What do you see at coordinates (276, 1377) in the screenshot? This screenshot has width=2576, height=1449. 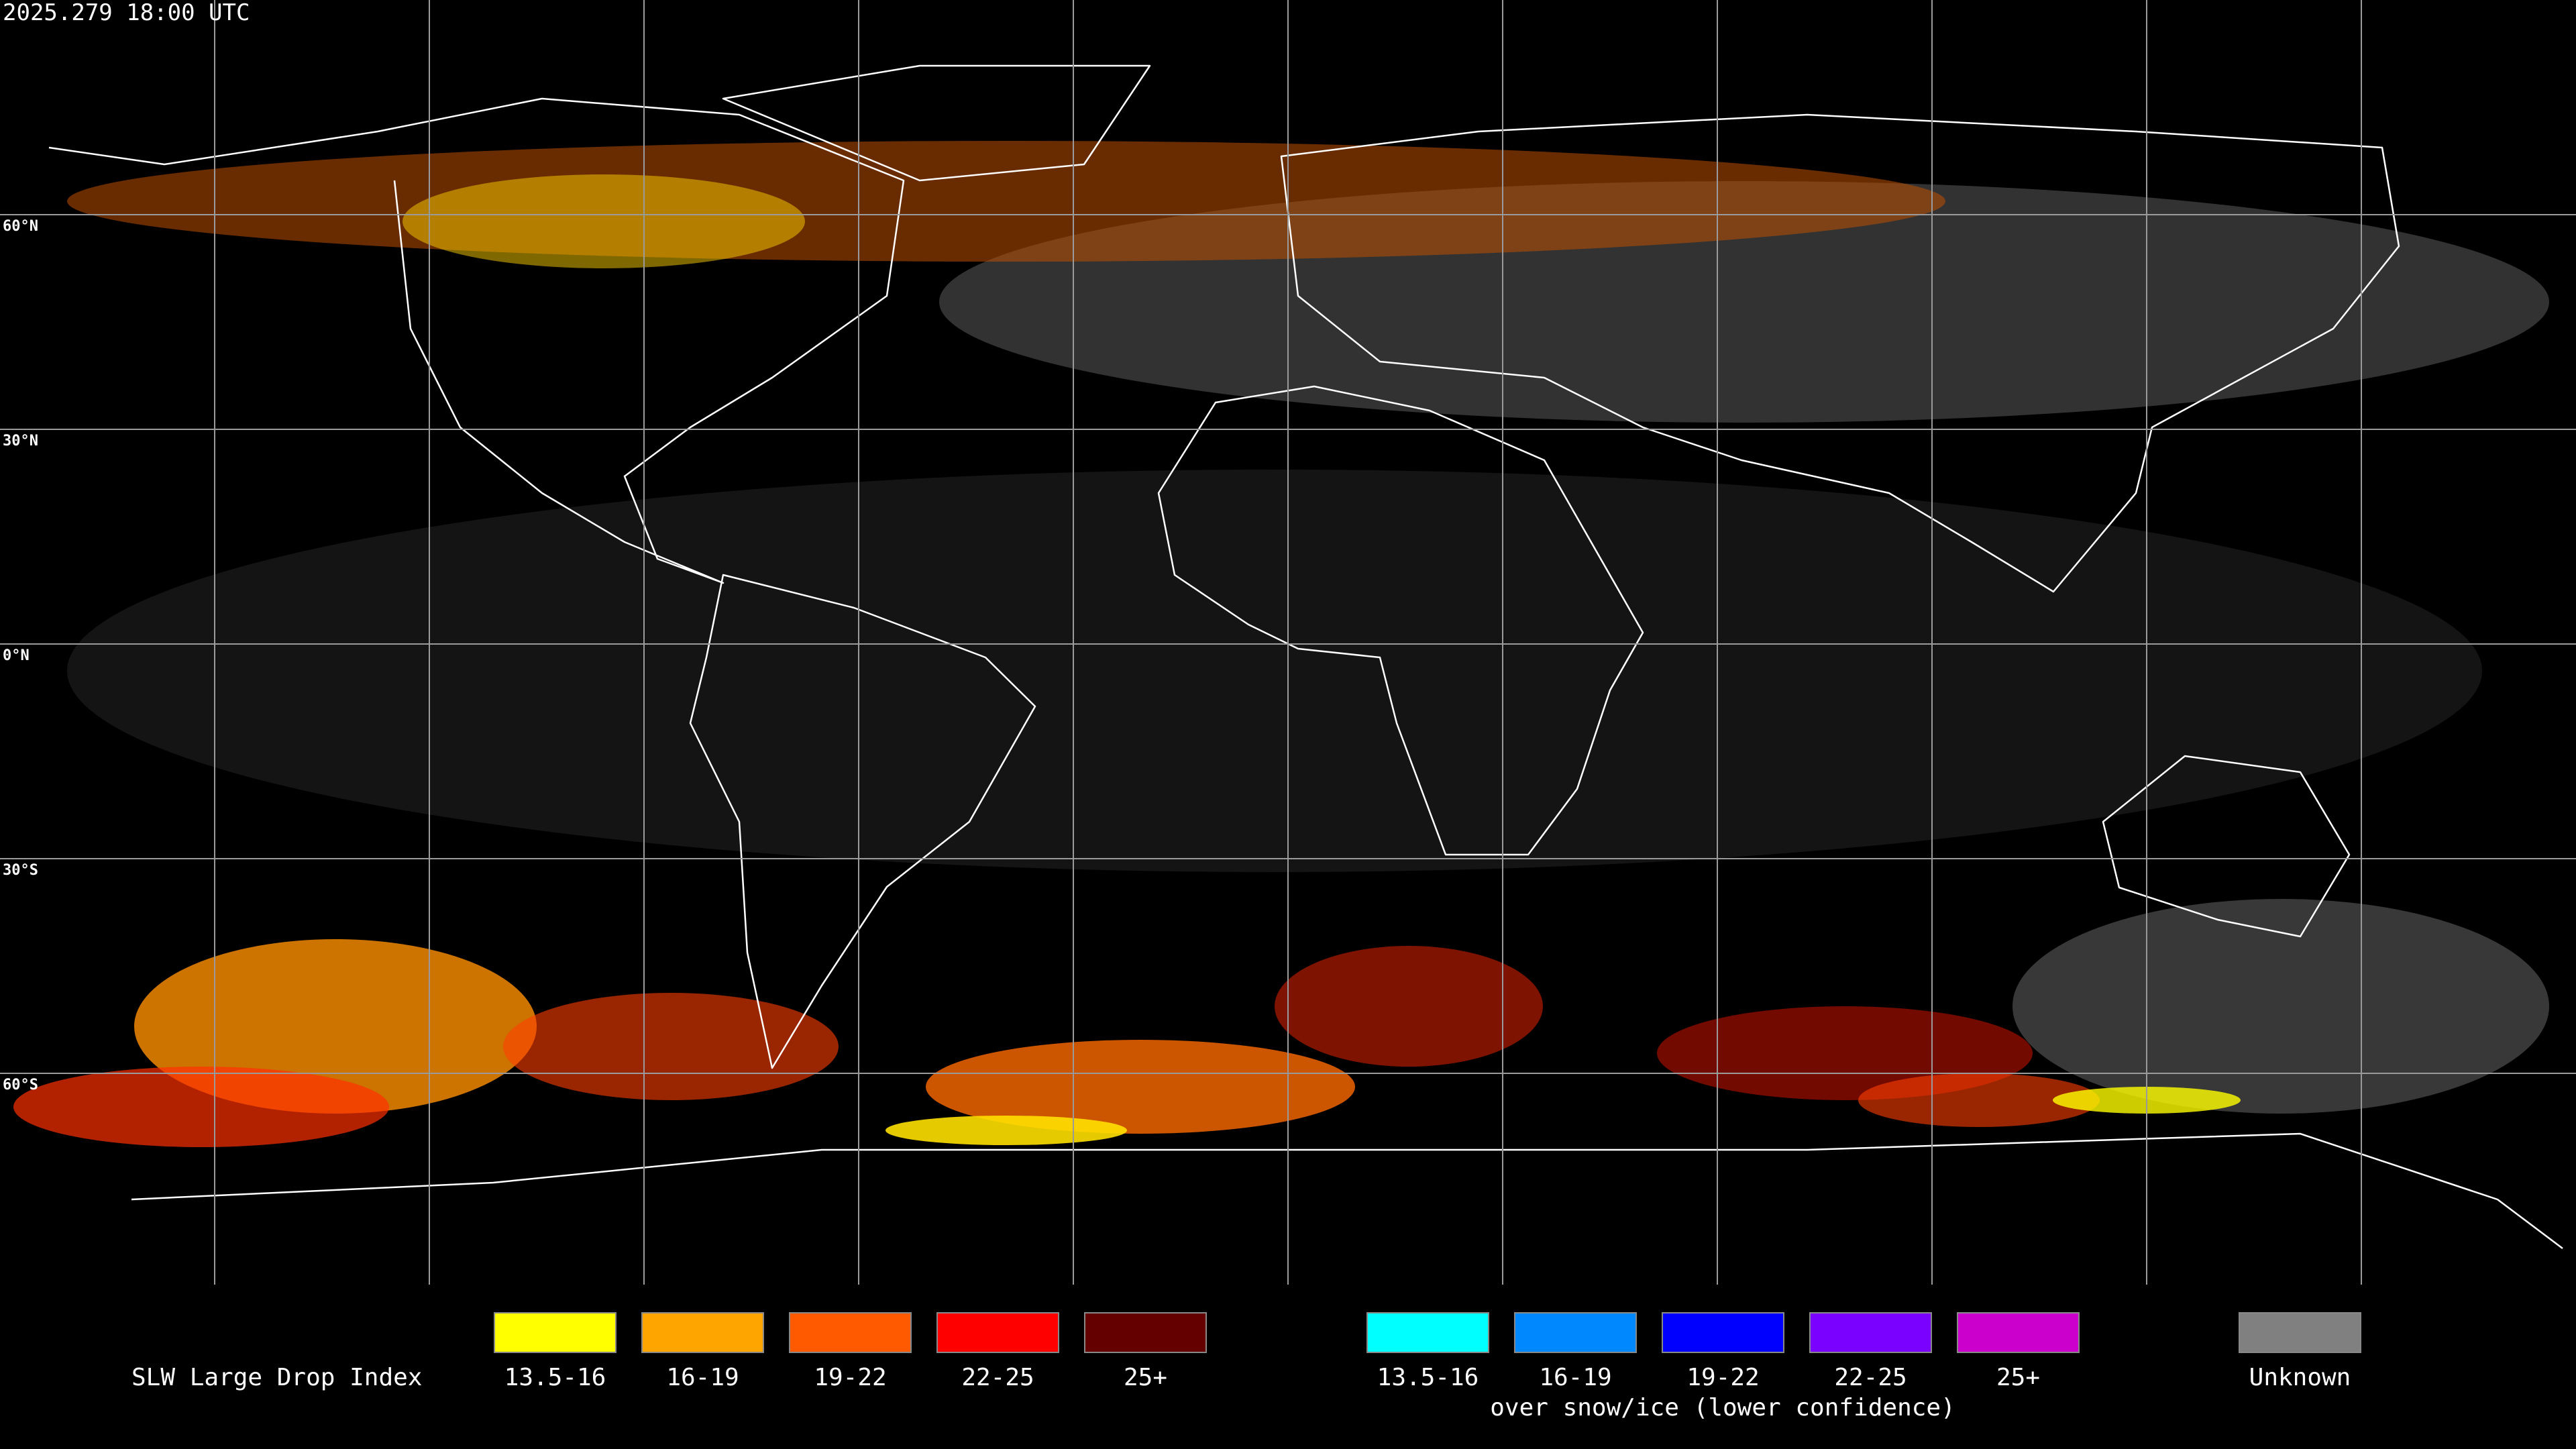 I see `legend-title: SLW Large Drop Index` at bounding box center [276, 1377].